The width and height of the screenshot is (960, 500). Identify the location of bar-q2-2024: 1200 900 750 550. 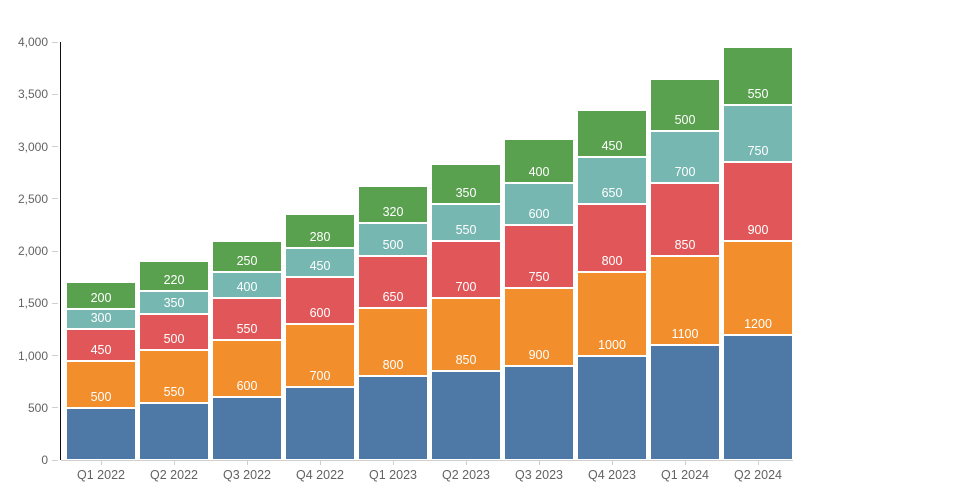
(758, 253).